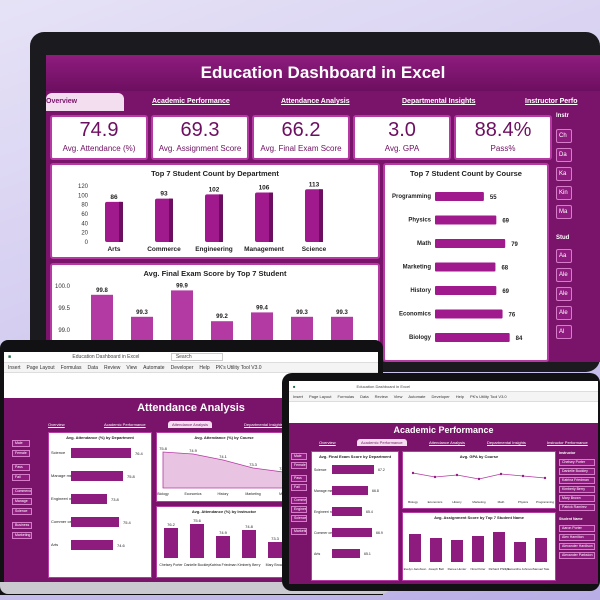 Image resolution: width=600 pixels, height=600 pixels. I want to click on kpi-final-exam: 66.2 Avg. Final Exam Score, so click(301, 137).